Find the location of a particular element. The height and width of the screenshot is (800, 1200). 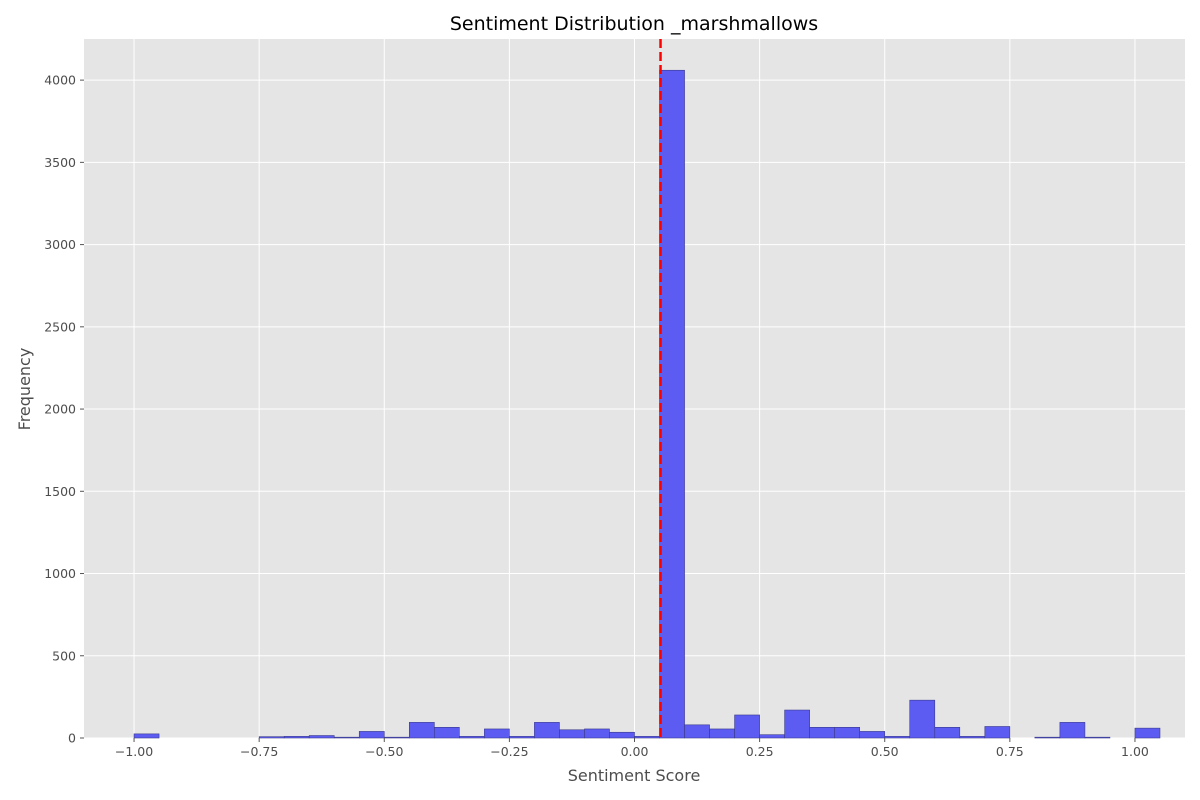

y-tick-label: 2500 is located at coordinates (60, 326).